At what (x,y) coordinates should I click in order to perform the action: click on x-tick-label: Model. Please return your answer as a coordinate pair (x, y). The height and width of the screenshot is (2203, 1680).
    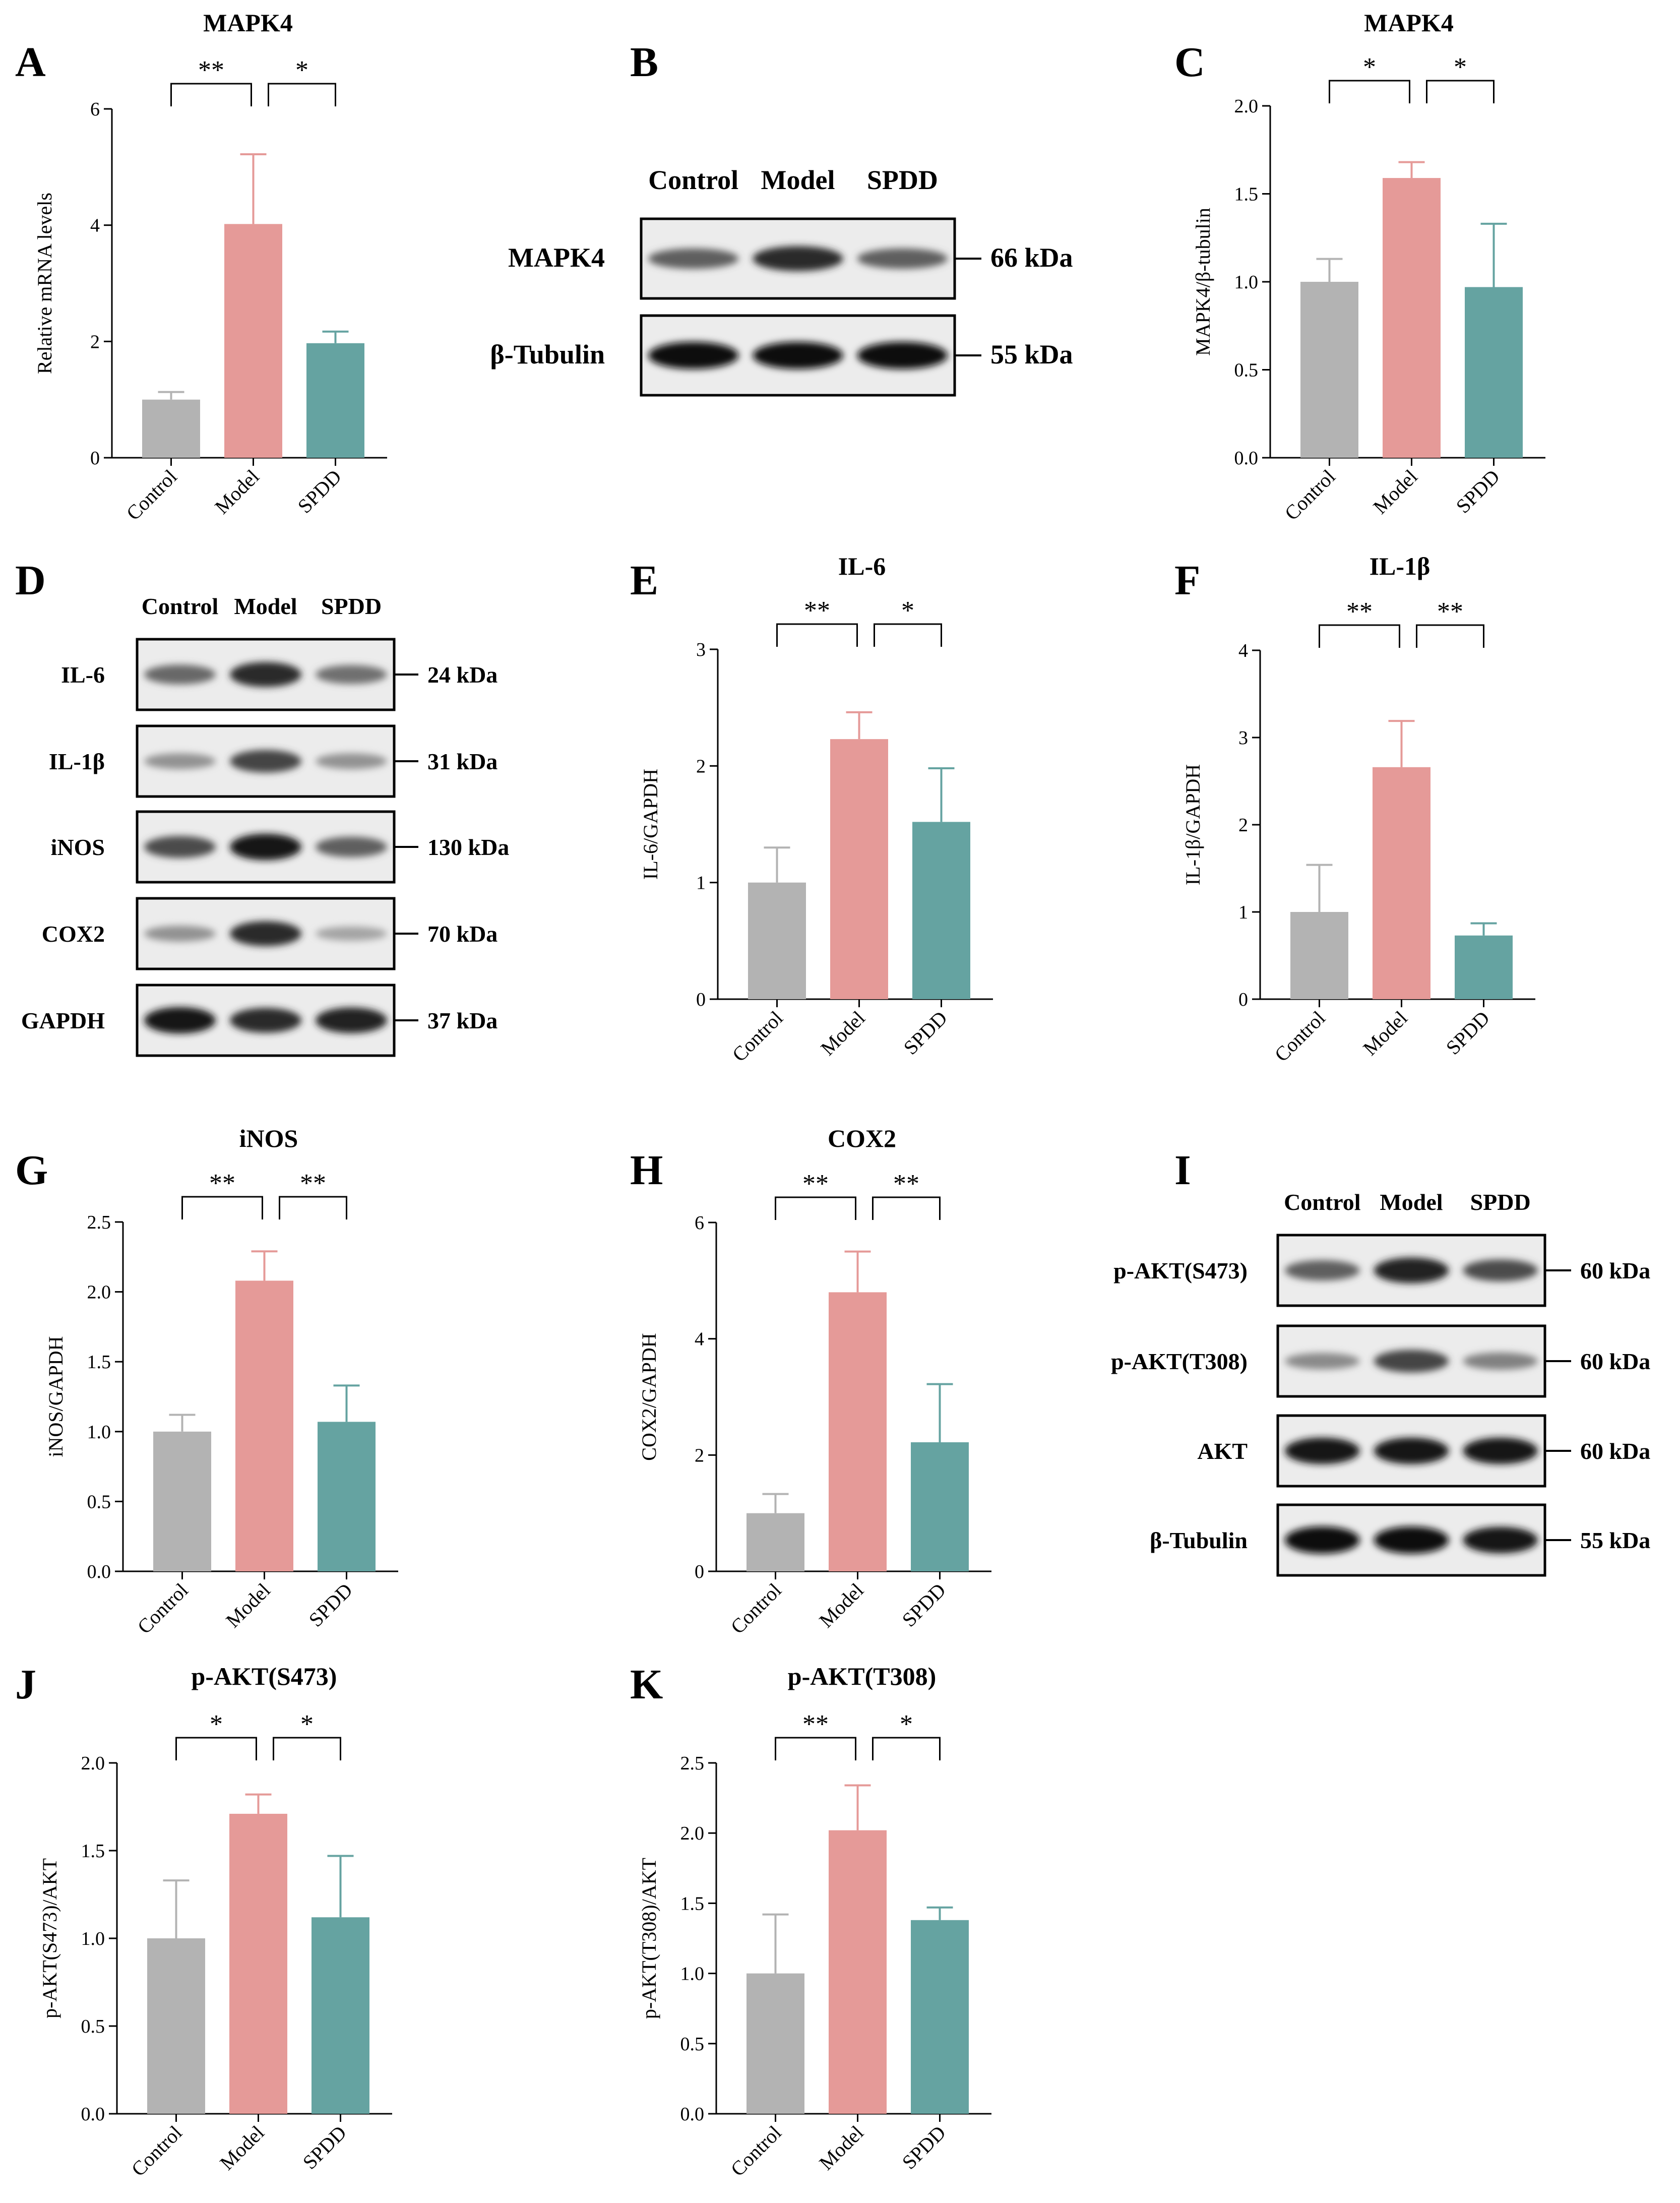
    Looking at the image, I should click on (841, 2148).